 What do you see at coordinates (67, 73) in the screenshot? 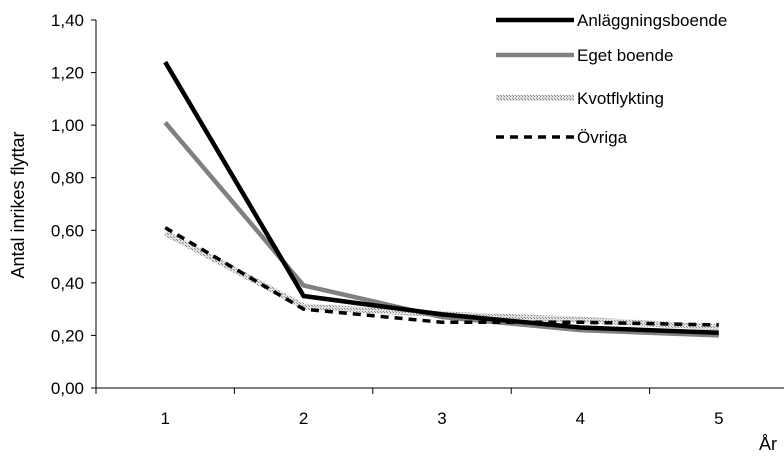
I see `y-tick-label: 1,20` at bounding box center [67, 73].